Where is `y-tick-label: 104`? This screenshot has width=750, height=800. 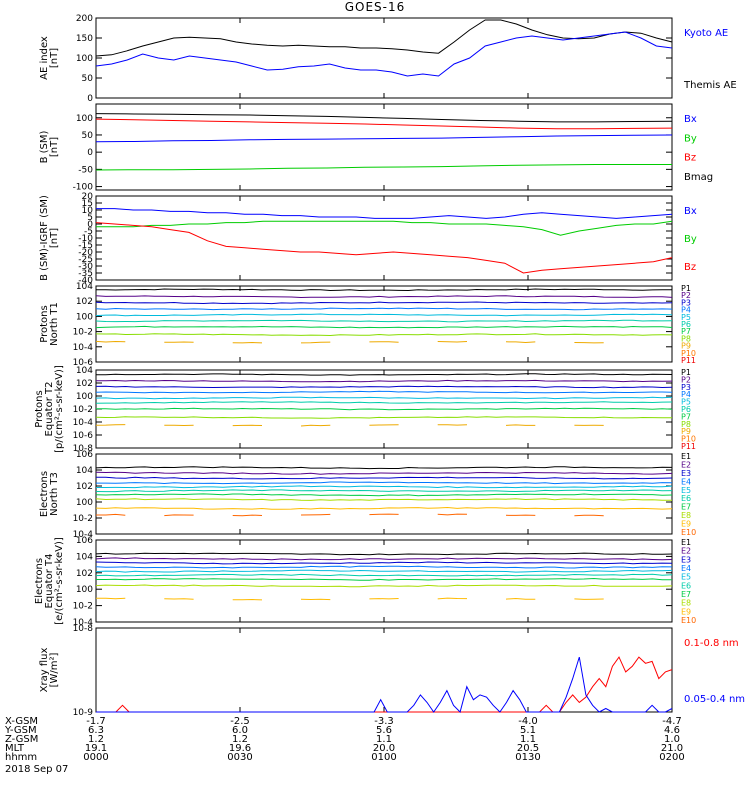 y-tick-label: 104 is located at coordinates (84, 557).